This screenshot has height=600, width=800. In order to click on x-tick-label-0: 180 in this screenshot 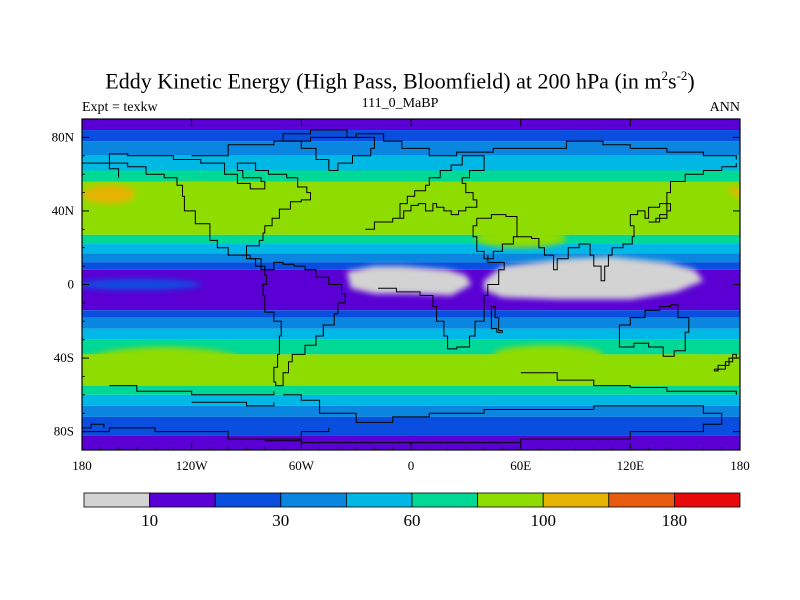, I will do `click(82, 465)`.